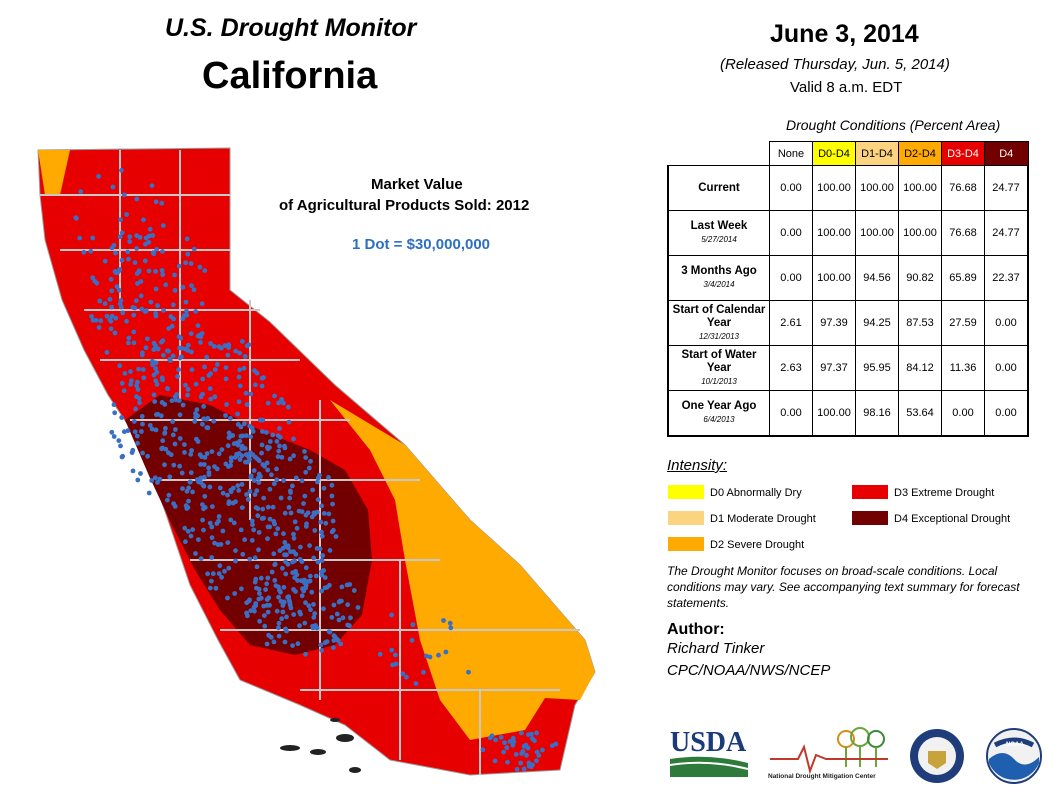 The height and width of the screenshot is (801, 1059). I want to click on region-d2, so click(462, 570).